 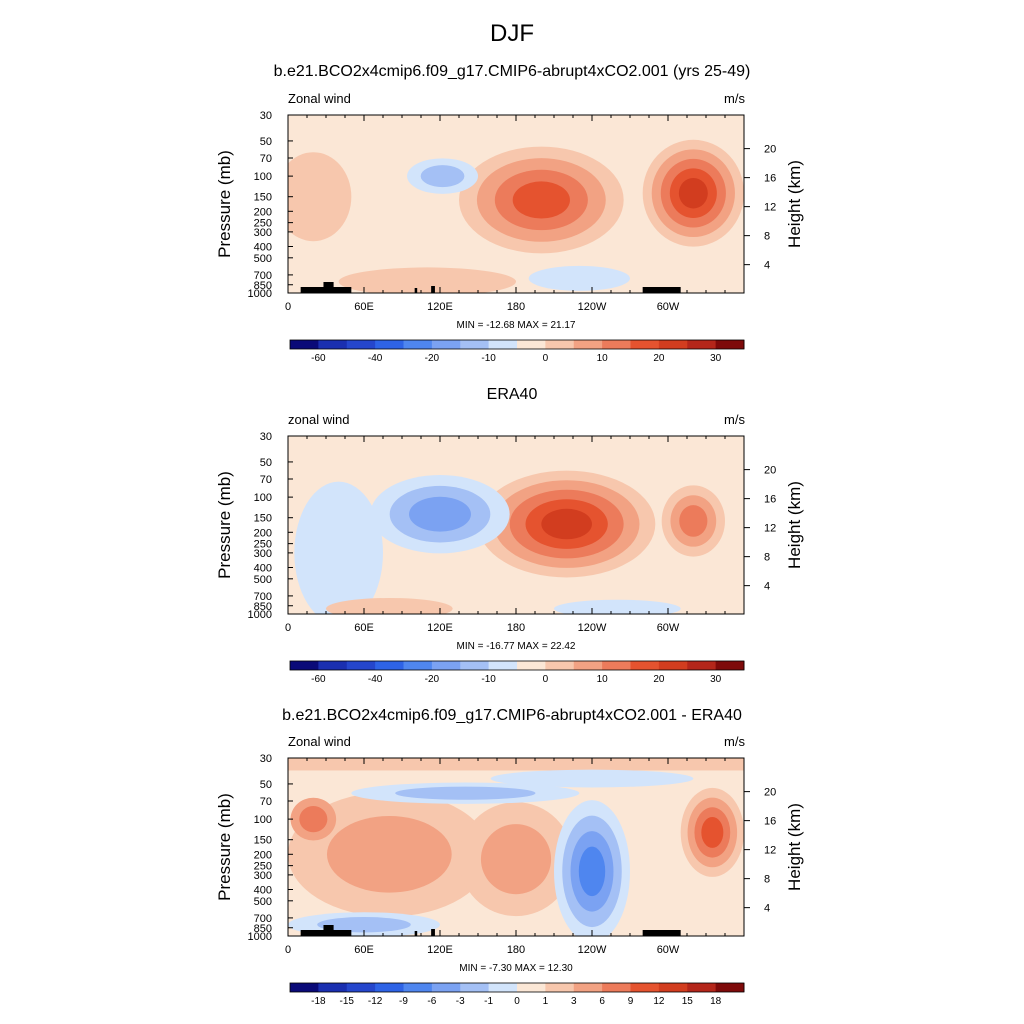 What do you see at coordinates (602, 1001) in the screenshot?
I see `colorbar-label: 6` at bounding box center [602, 1001].